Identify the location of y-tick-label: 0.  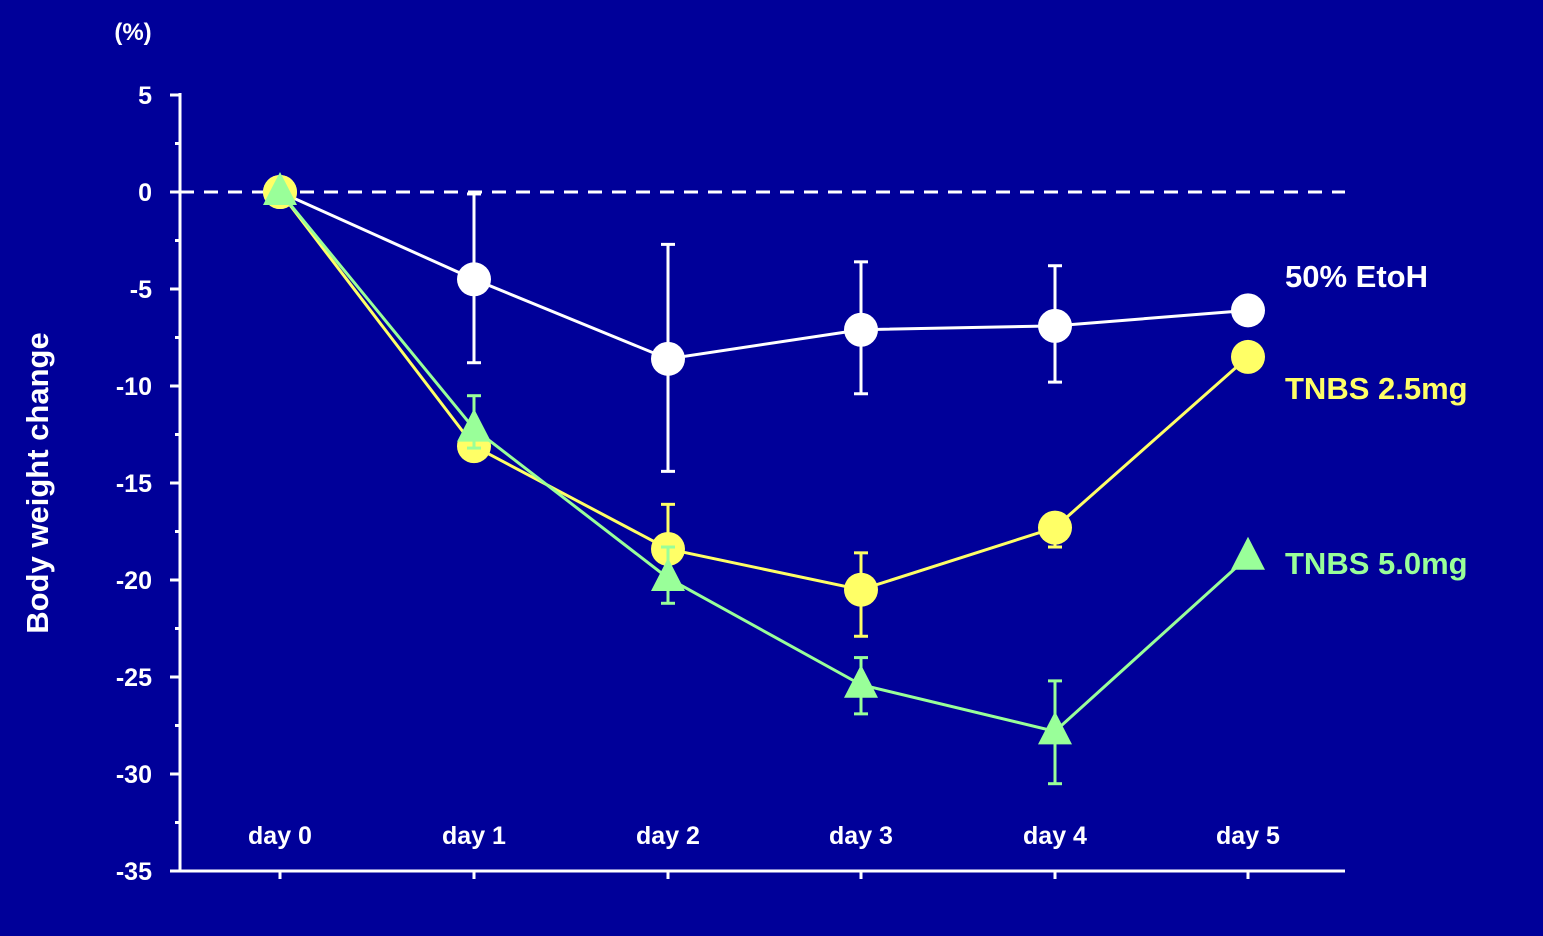
(145, 193).